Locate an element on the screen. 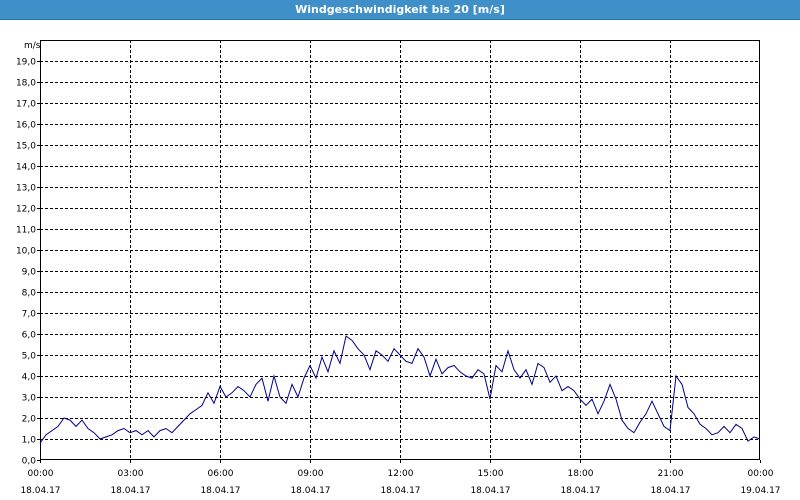 The height and width of the screenshot is (500, 800). chart-title: Windgeschwindigkeit bis 20 [m/s] is located at coordinates (400, 10).